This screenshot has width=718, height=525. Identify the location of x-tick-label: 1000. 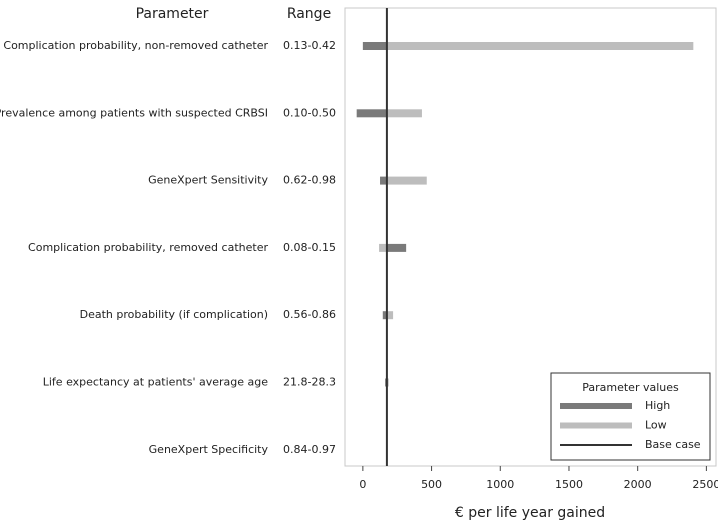
(500, 484).